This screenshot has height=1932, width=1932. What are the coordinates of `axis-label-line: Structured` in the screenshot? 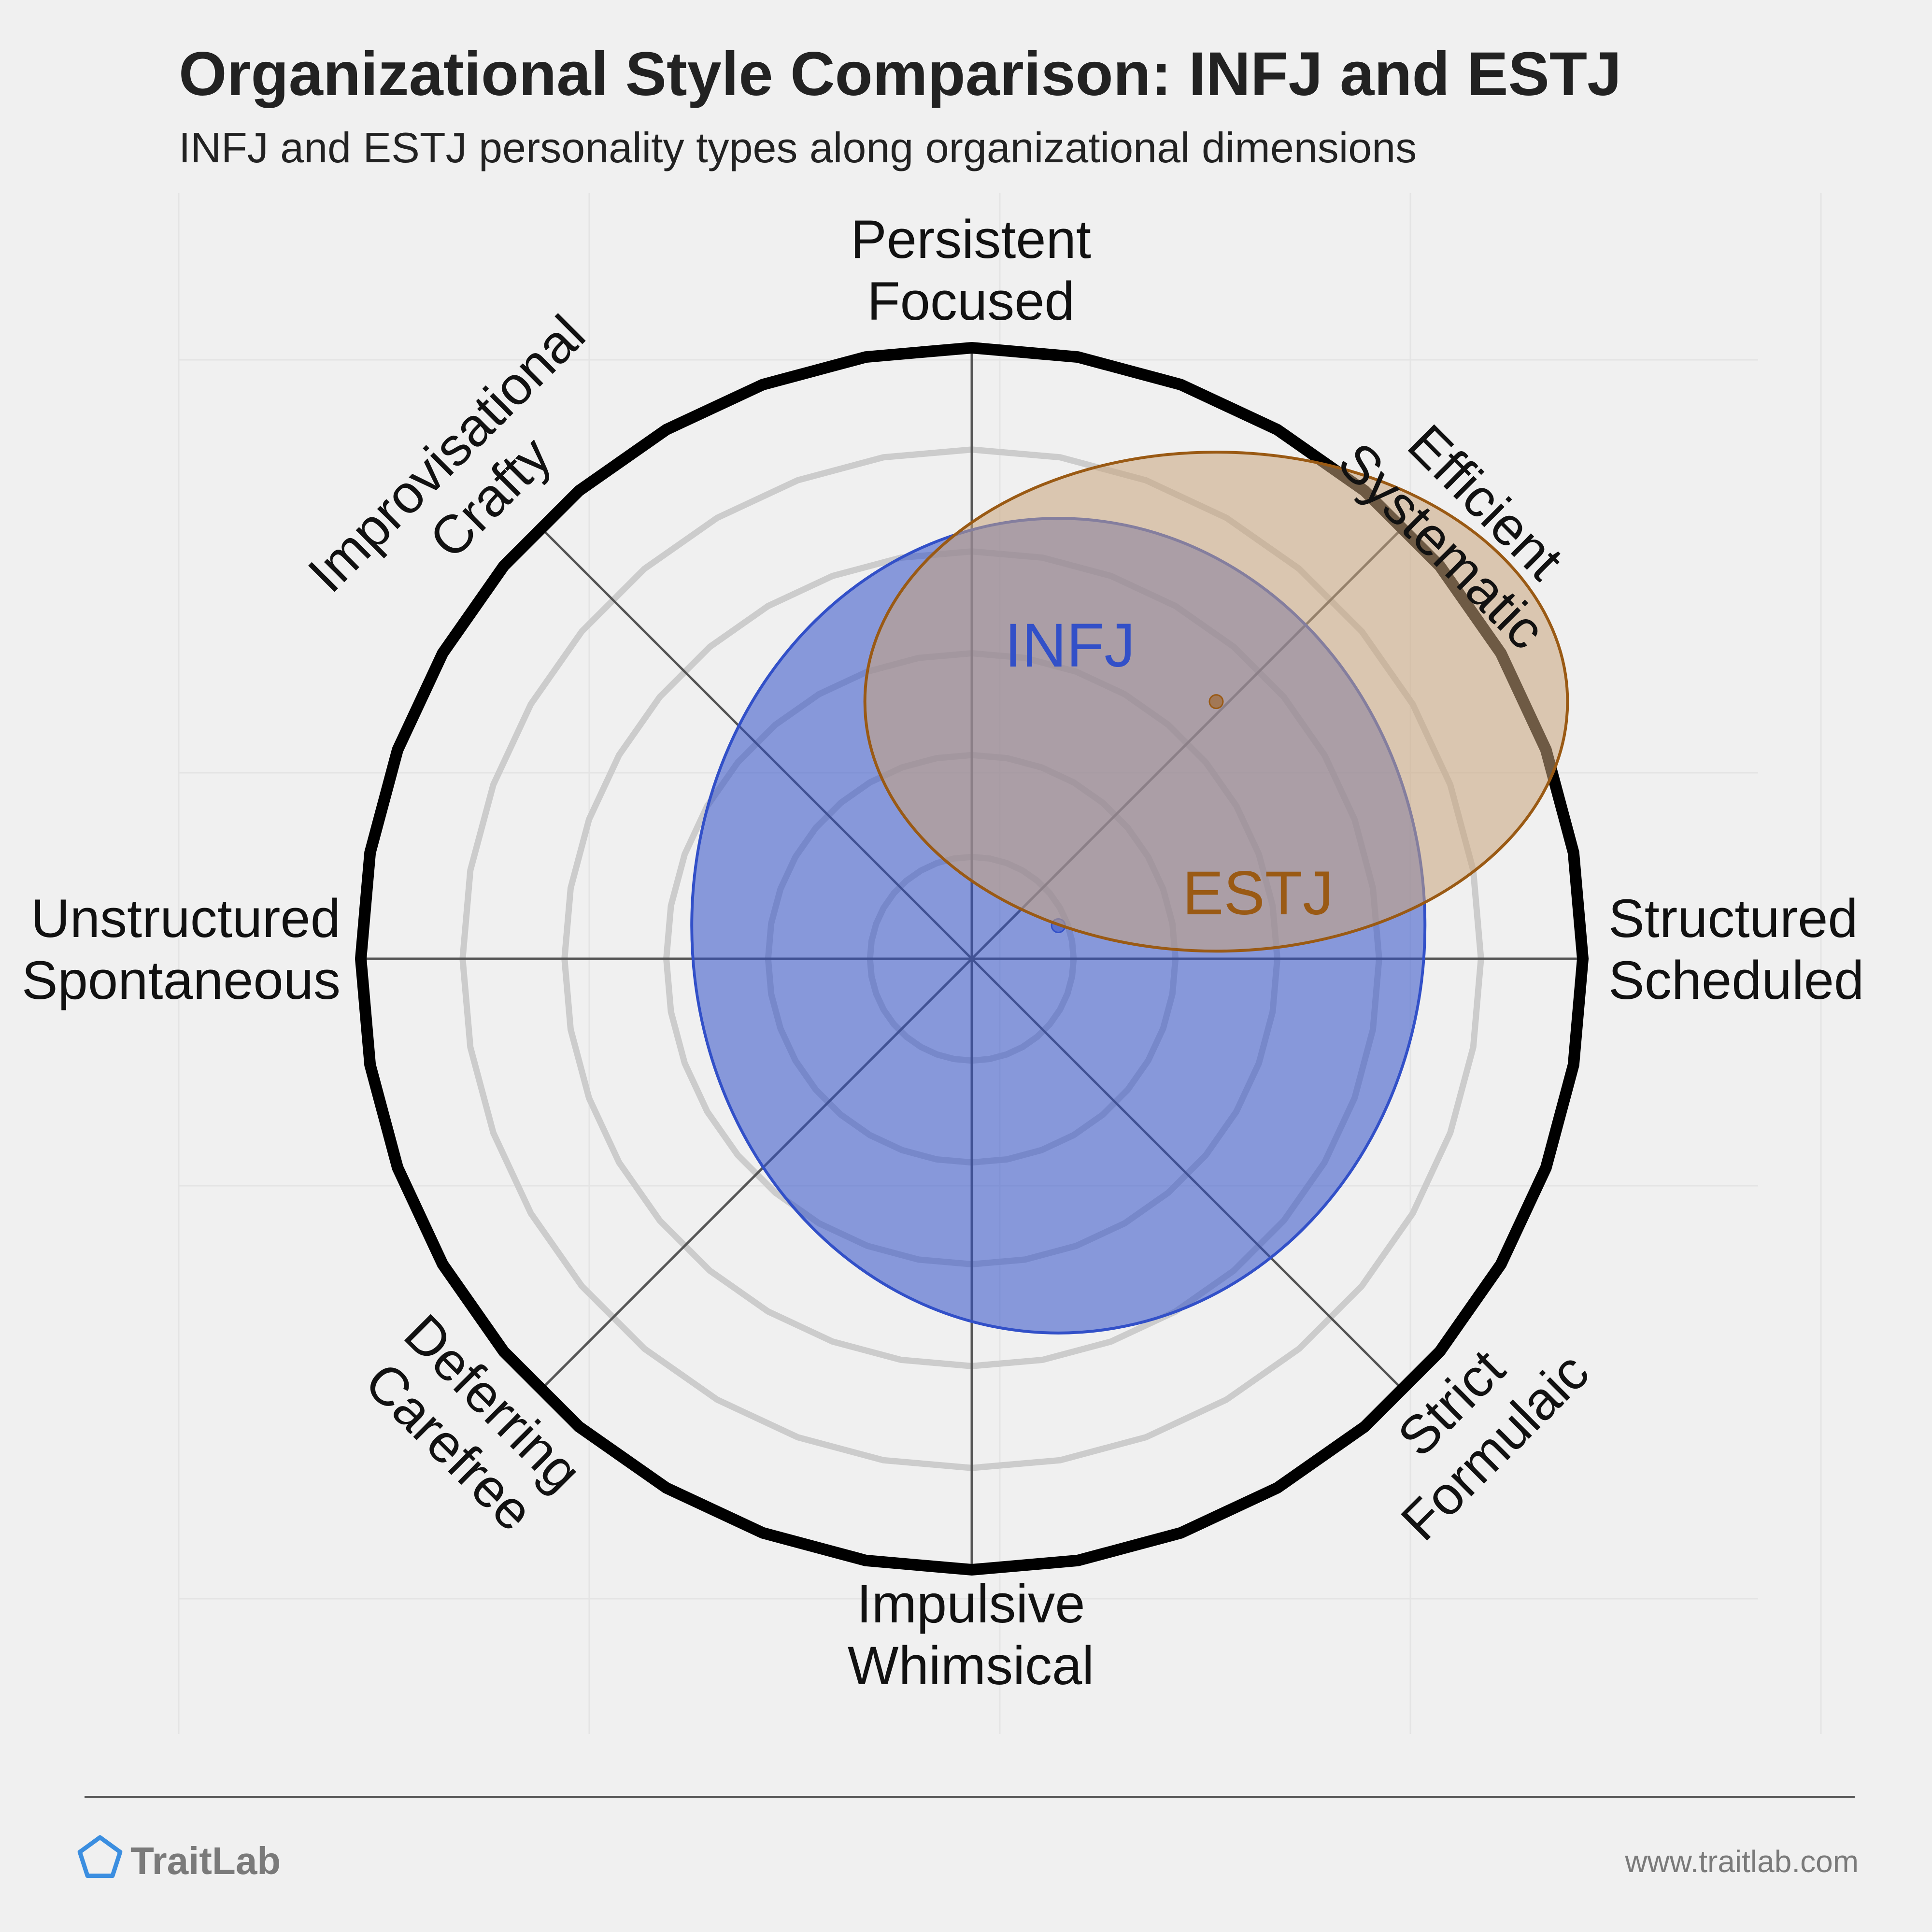 It's located at (1733, 918).